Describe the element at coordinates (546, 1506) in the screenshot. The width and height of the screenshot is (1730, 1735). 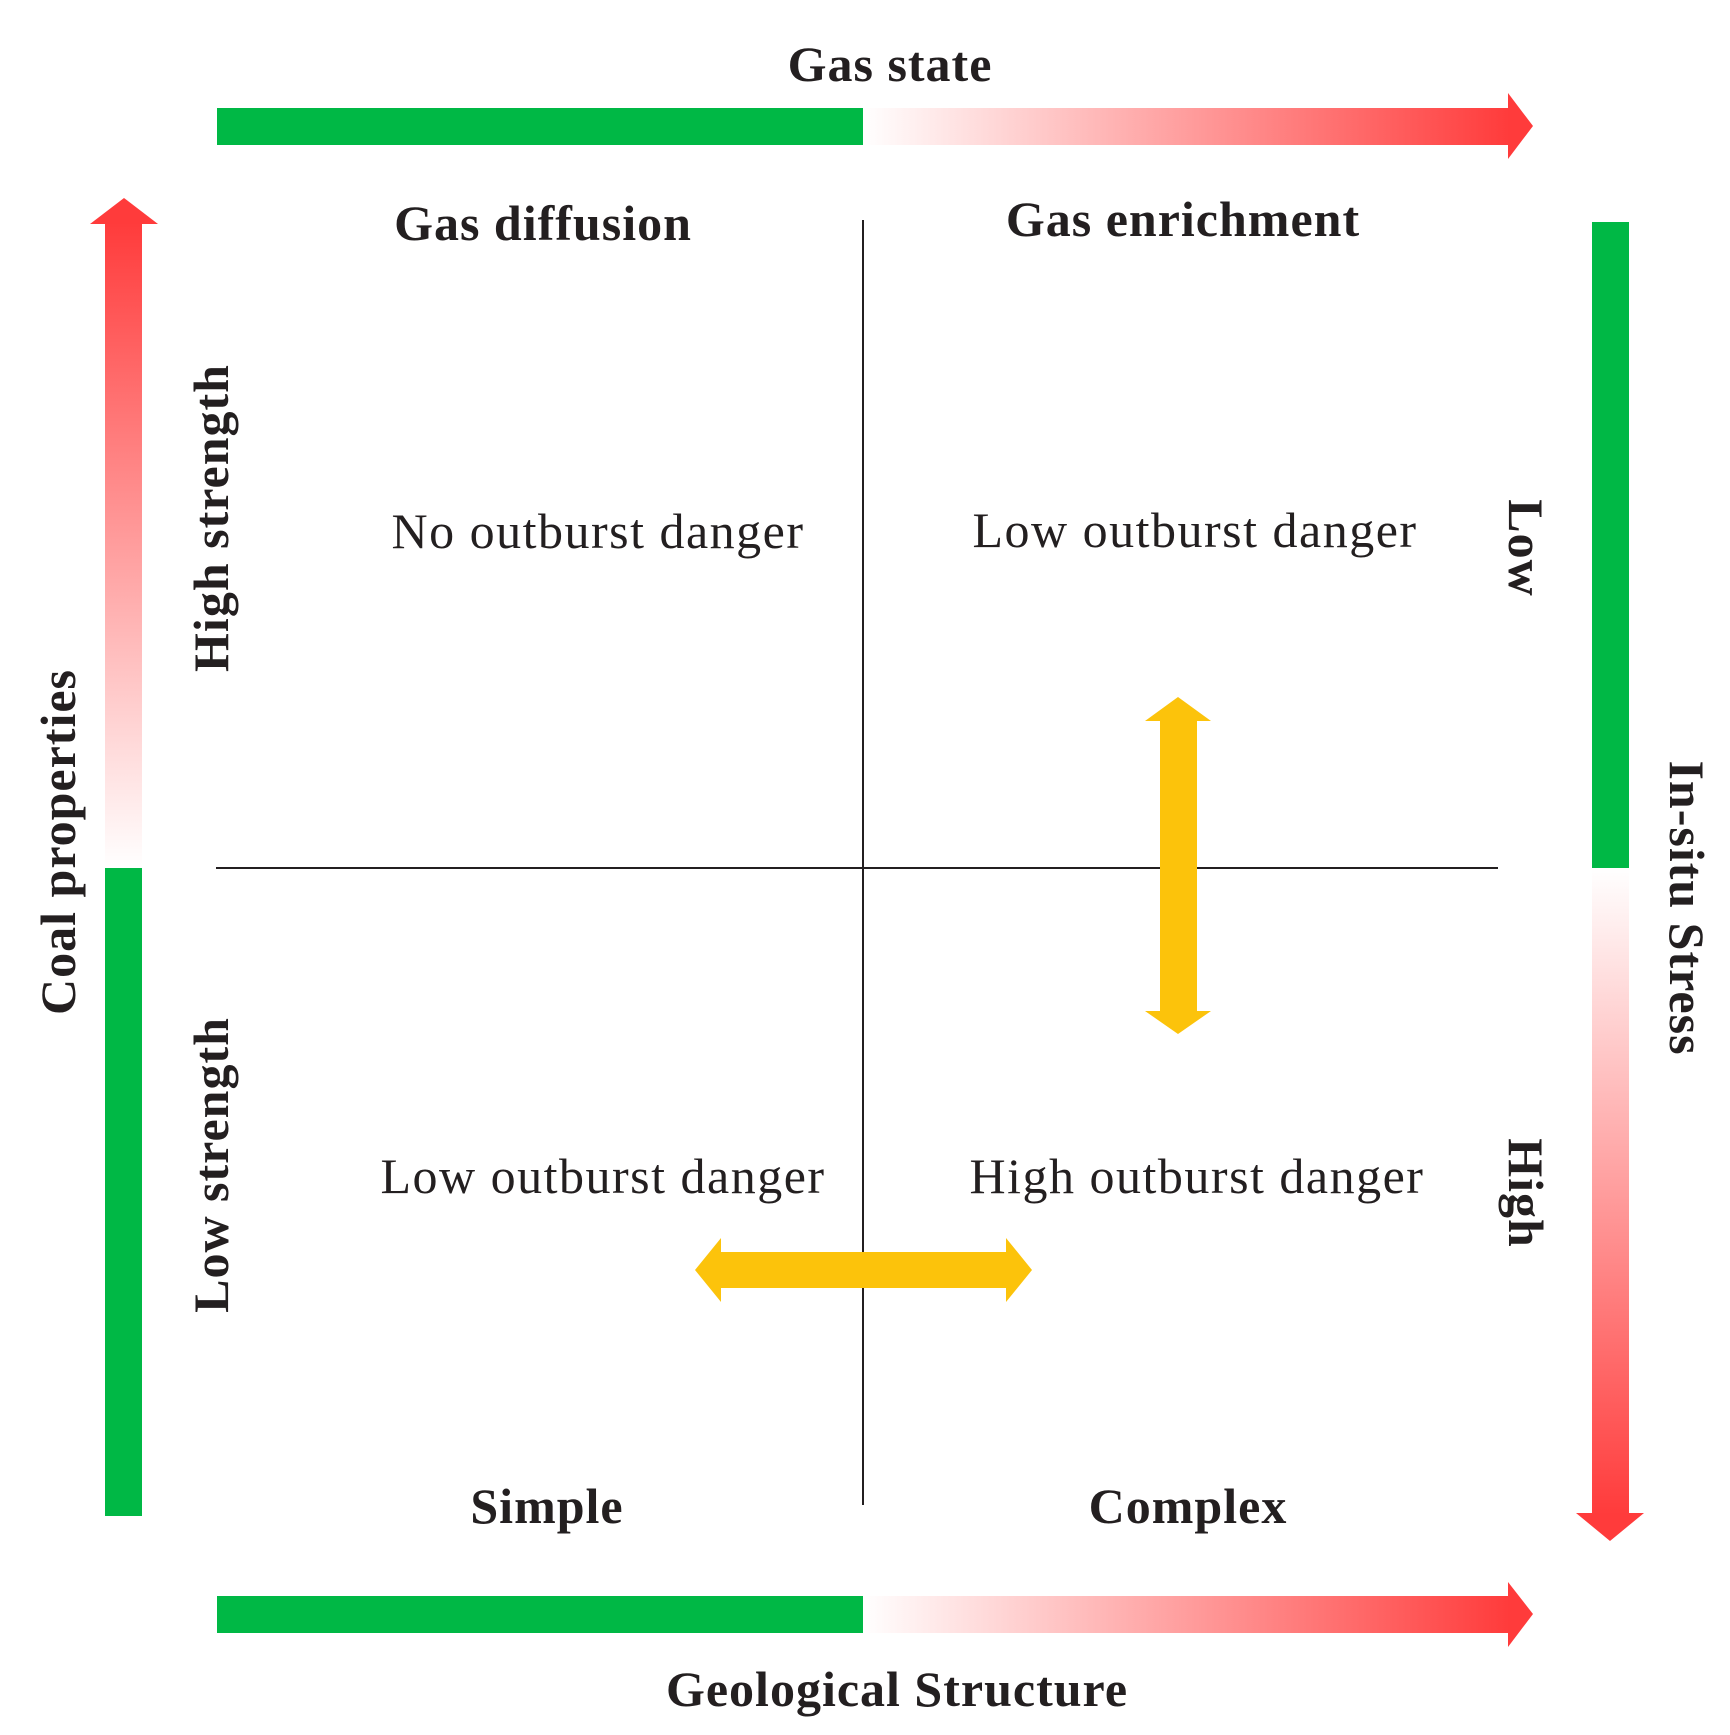
I see `column-footer-simple: Simple` at that location.